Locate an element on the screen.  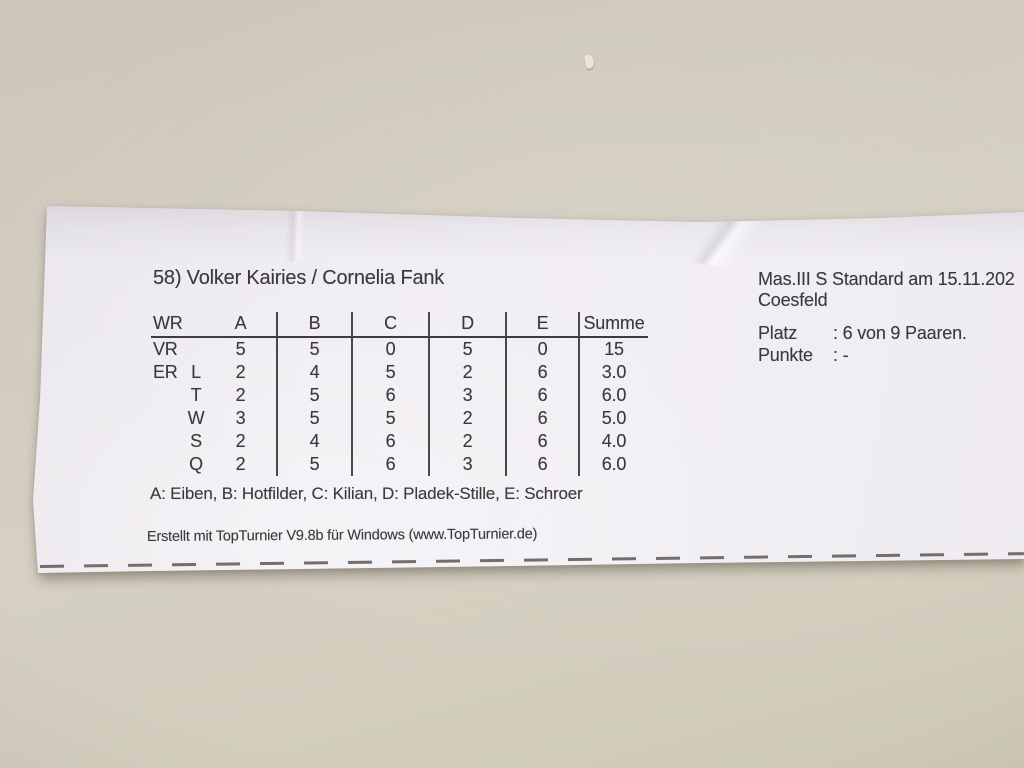
platz-row: Platz : 6 von 9 Paaren. is located at coordinates (862, 333).